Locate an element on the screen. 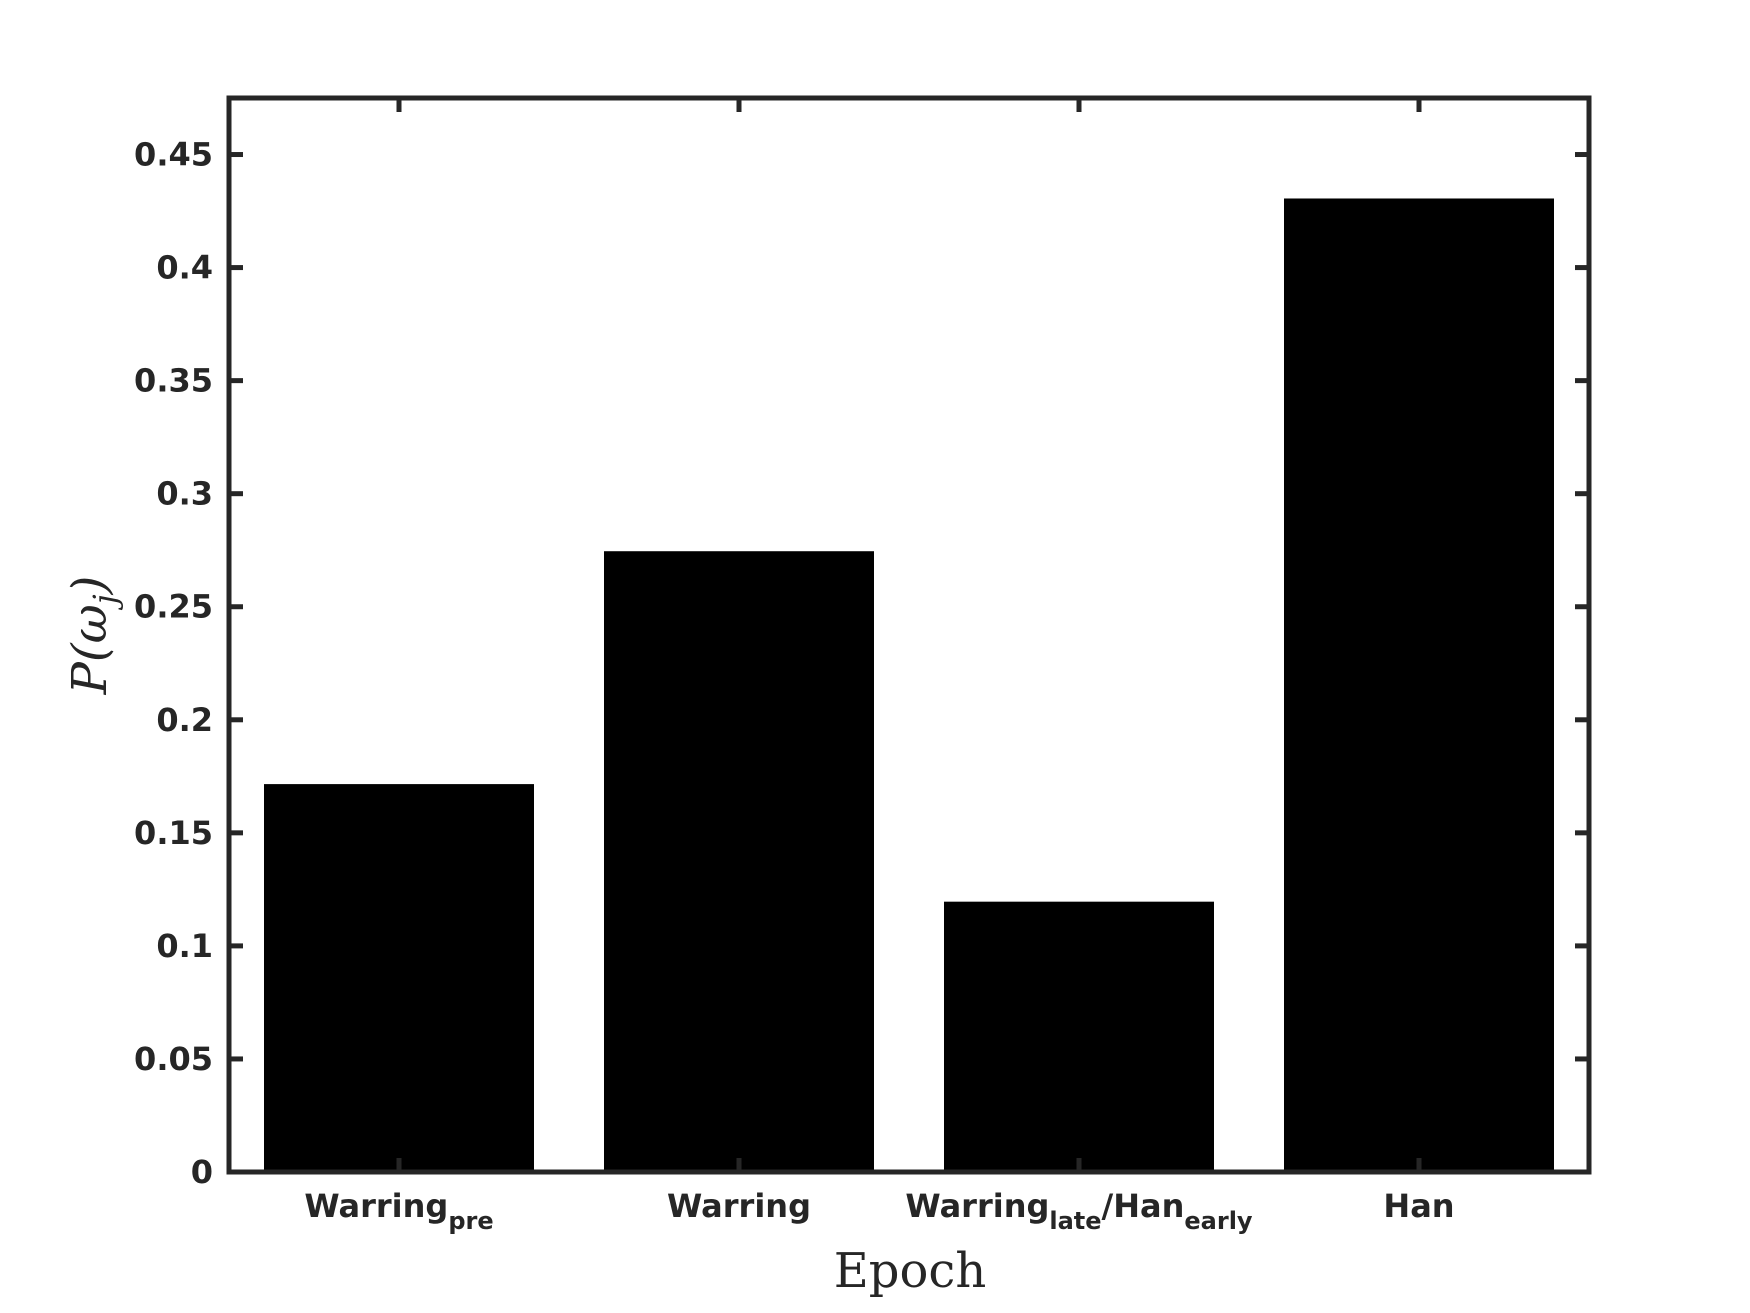 The image size is (1750, 1313). y-axis-label-omega: ω is located at coordinates (90, 623).